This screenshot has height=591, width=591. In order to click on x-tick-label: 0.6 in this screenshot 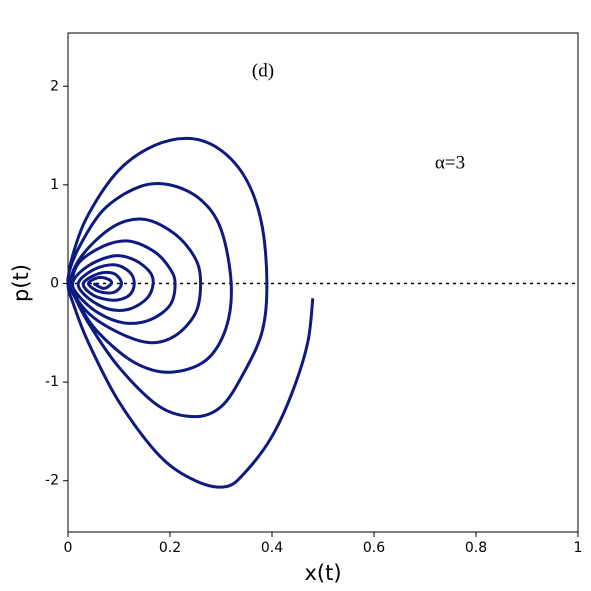, I will do `click(374, 548)`.